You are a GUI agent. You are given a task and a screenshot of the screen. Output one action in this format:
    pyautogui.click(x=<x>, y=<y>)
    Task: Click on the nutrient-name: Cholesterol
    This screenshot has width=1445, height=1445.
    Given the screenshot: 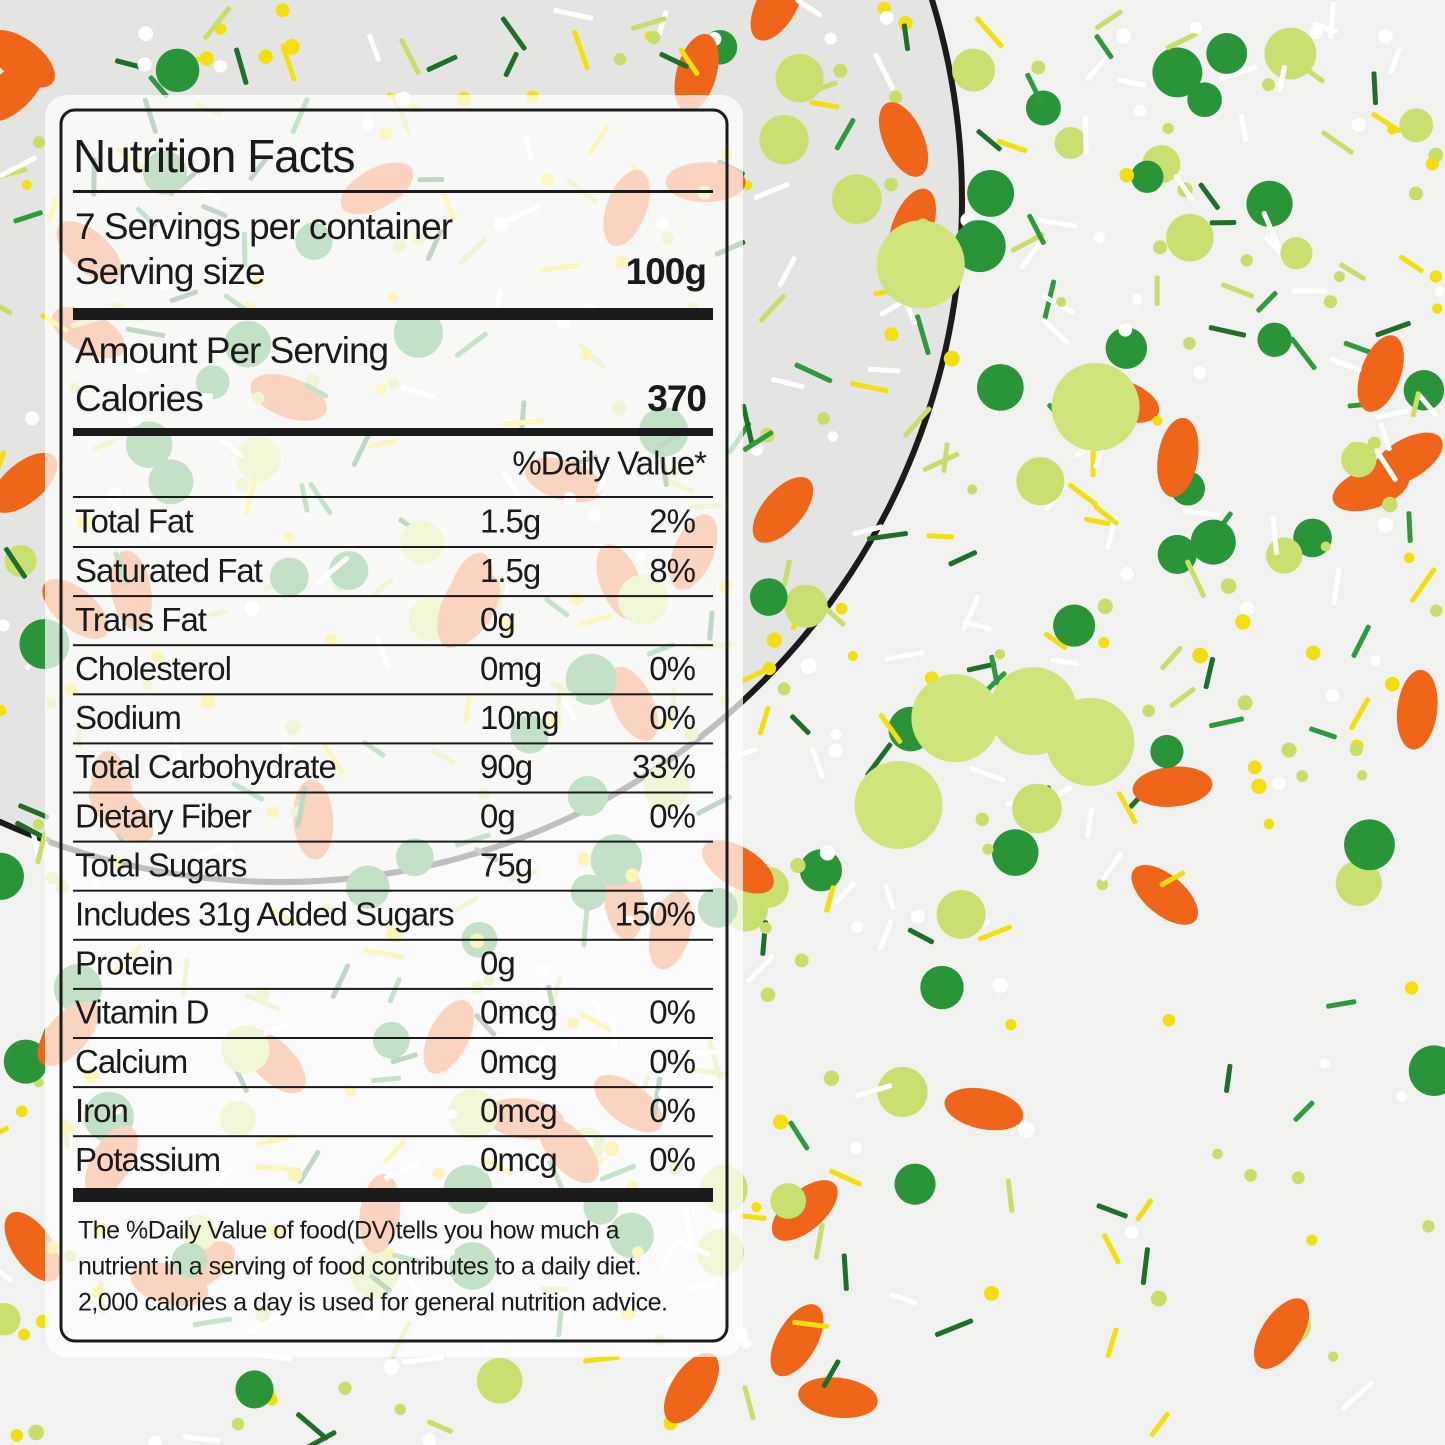 What is the action you would take?
    pyautogui.click(x=153, y=668)
    